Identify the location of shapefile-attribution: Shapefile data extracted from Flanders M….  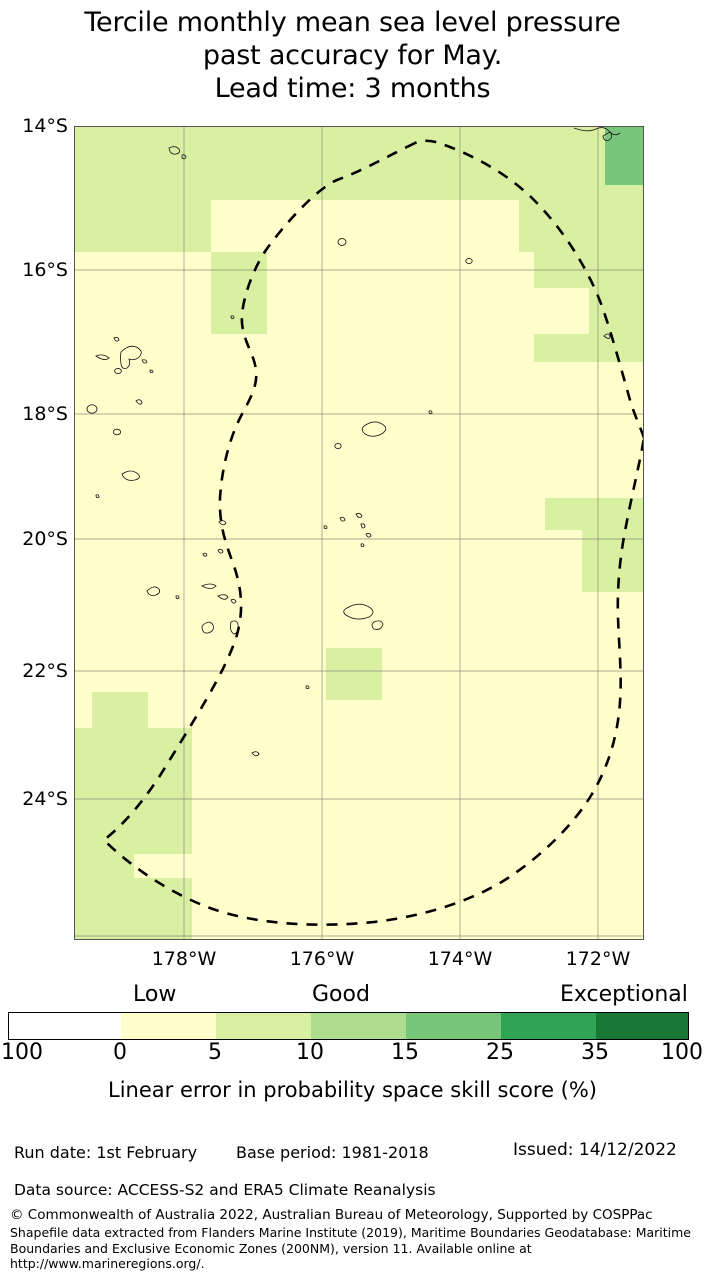
(350, 1248).